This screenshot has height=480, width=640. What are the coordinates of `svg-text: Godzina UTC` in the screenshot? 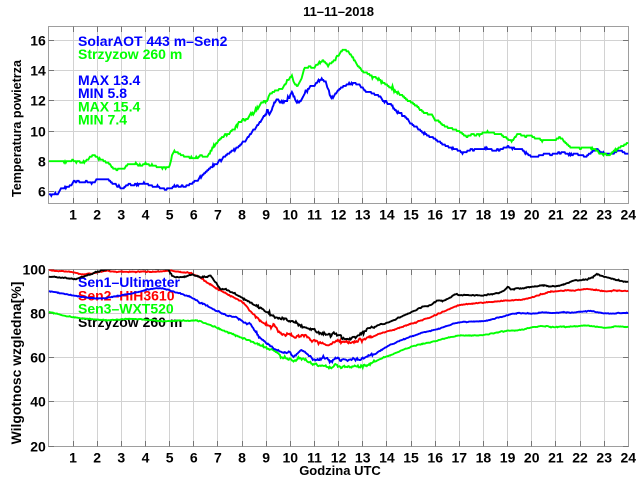 It's located at (340, 470).